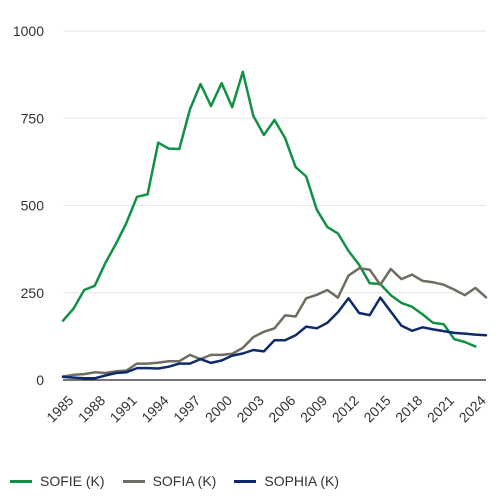 Image resolution: width=496 pixels, height=500 pixels. I want to click on legend-item-sofia: SOFIA (K), so click(169, 481).